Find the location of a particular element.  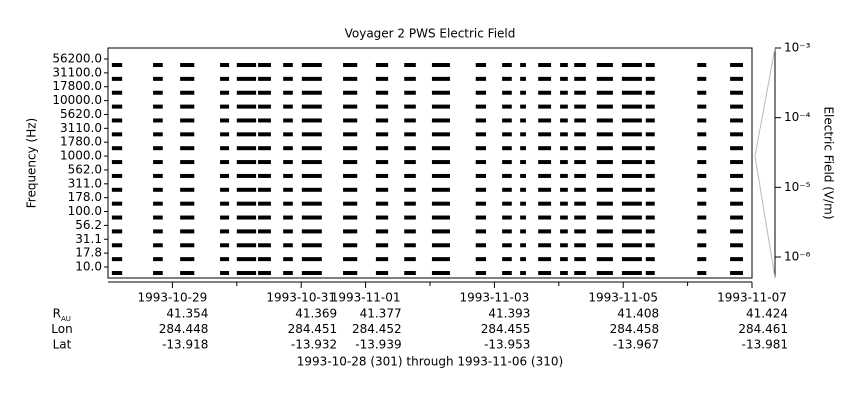

x-tick-label: 1993-11-03 is located at coordinates (495, 298).